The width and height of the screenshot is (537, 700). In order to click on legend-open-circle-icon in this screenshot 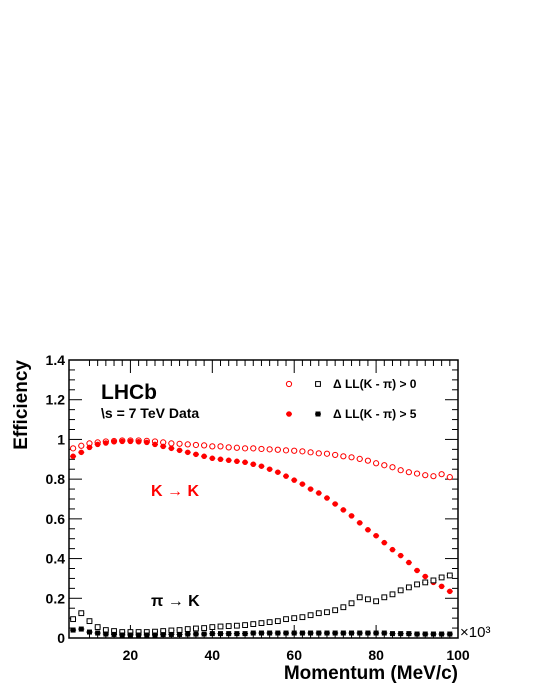, I will do `click(289, 384)`.